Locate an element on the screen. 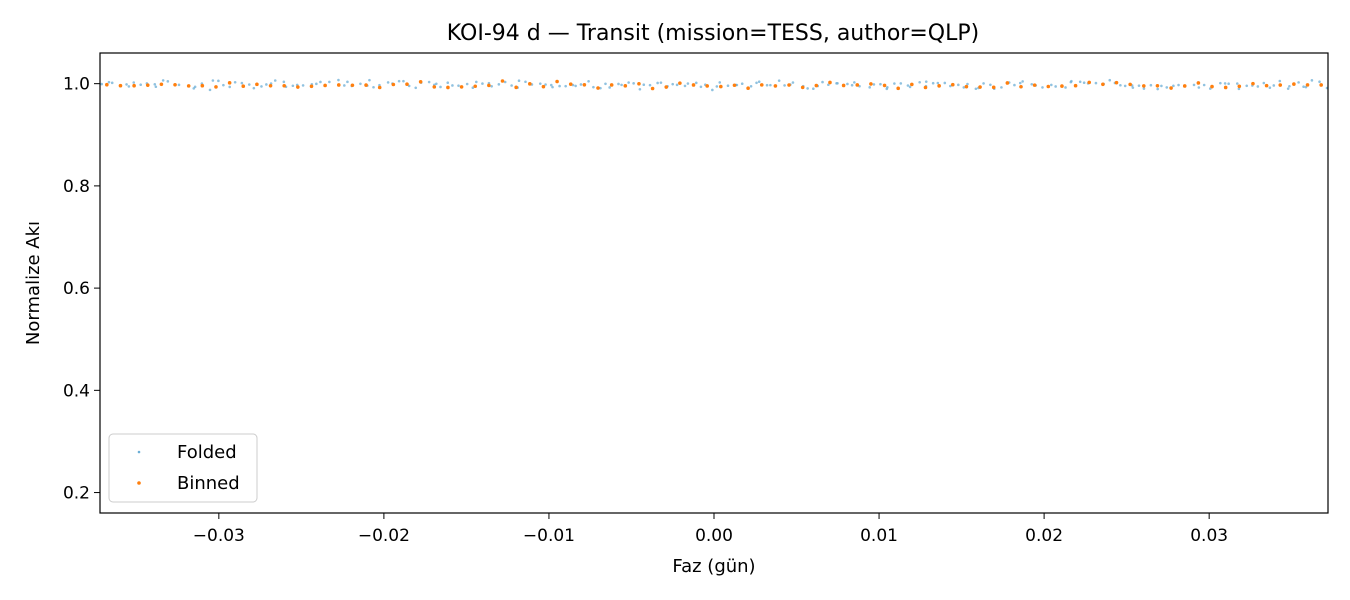 The image size is (1350, 600). x-axis-ticks: −0.03 −0.02 −0.01 0.00 0.01 0.02 0.03 is located at coordinates (710, 529).